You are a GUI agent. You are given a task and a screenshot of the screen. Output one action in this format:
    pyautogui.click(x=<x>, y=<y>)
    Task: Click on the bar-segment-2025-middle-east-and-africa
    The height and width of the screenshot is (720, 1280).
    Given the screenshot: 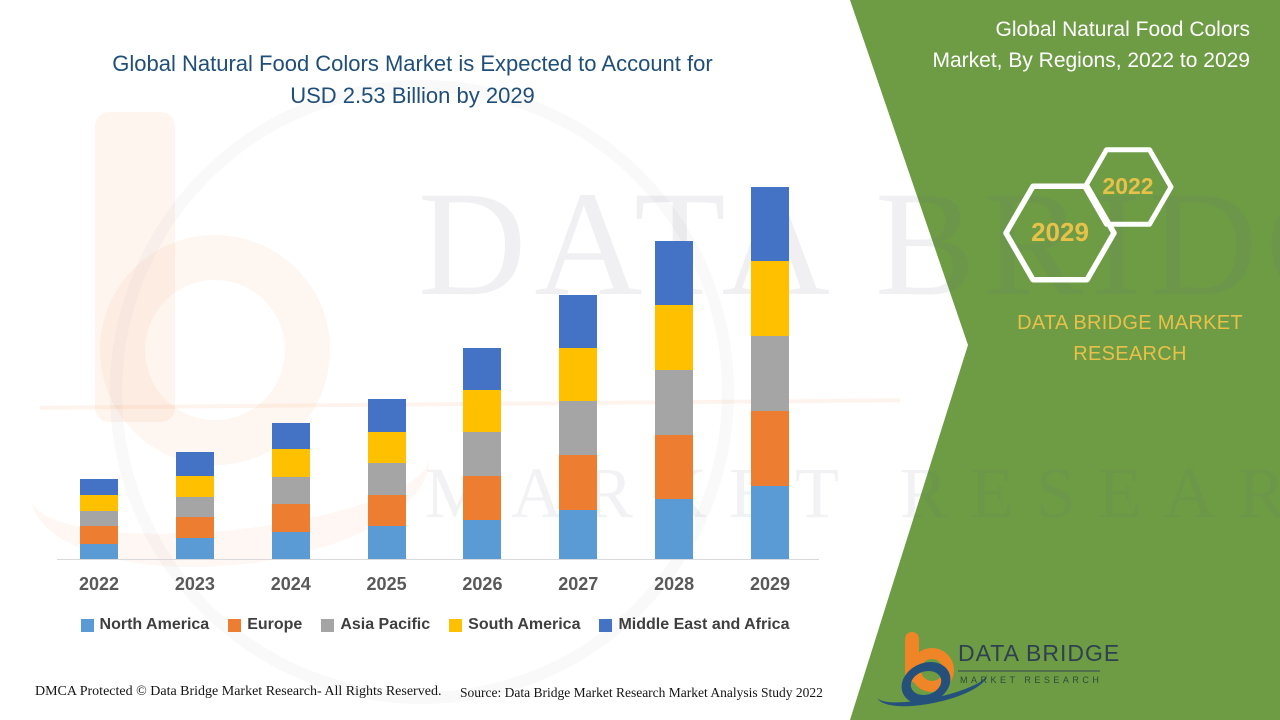 What is the action you would take?
    pyautogui.click(x=386, y=415)
    